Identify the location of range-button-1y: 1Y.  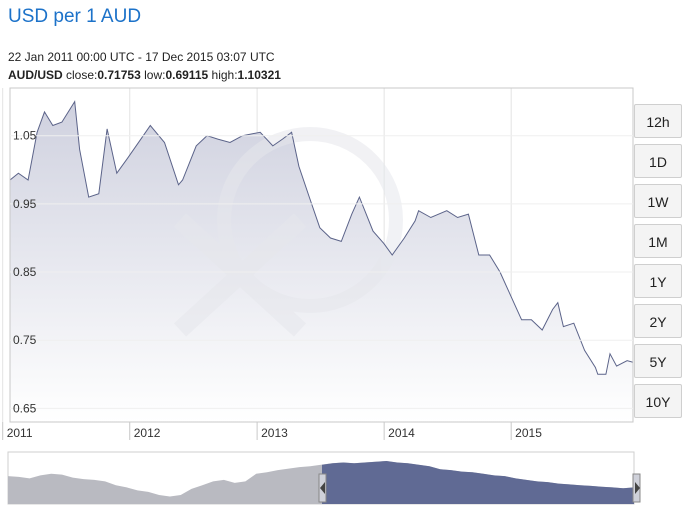
(658, 281).